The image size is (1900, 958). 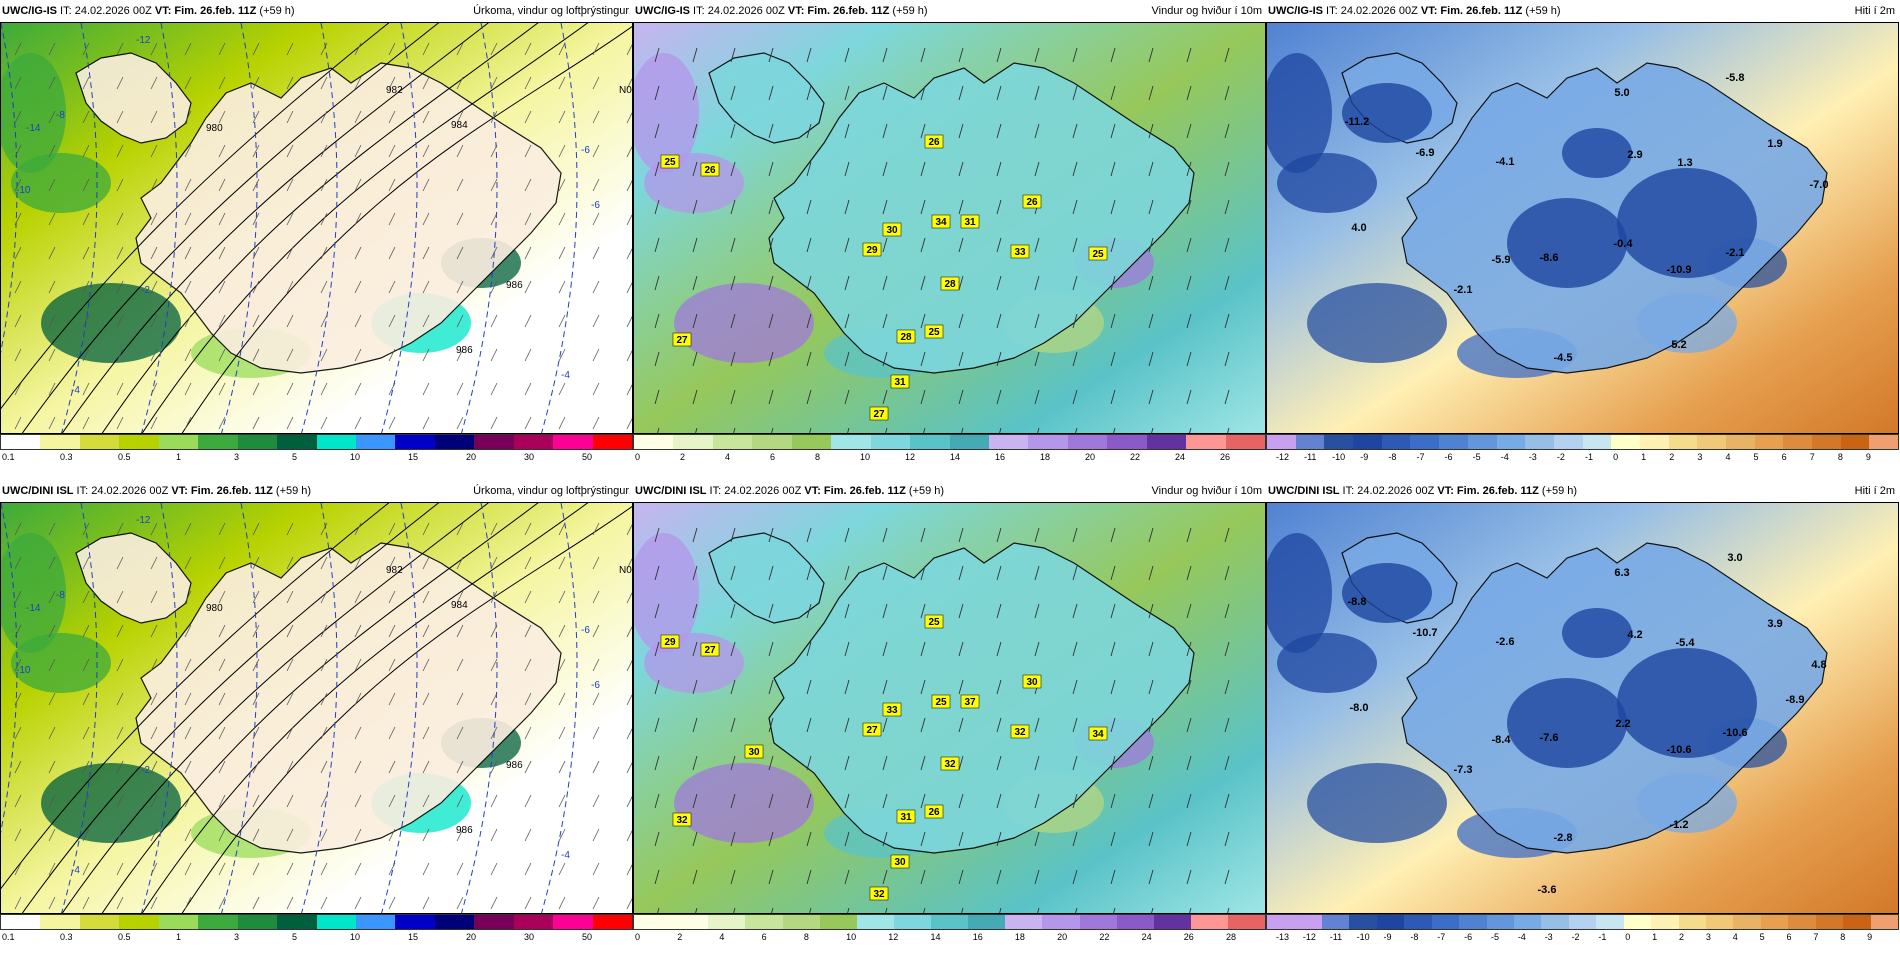 What do you see at coordinates (671, 491) in the screenshot?
I see `model-name: UWC/DINI ISL` at bounding box center [671, 491].